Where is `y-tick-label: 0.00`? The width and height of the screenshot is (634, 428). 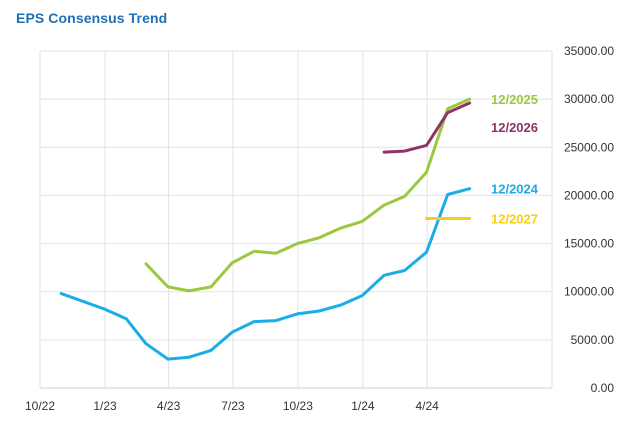
y-tick-label: 0.00 is located at coordinates (603, 388).